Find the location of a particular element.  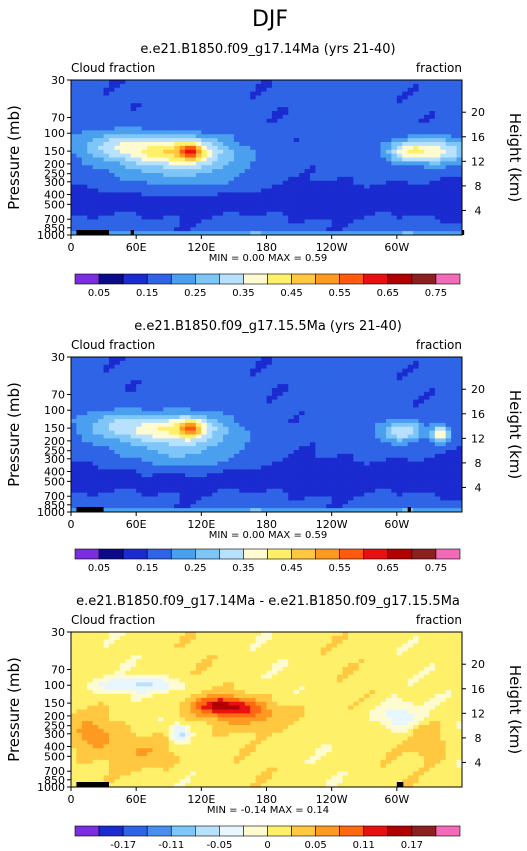

colorbar-label: 0.55 is located at coordinates (340, 568).